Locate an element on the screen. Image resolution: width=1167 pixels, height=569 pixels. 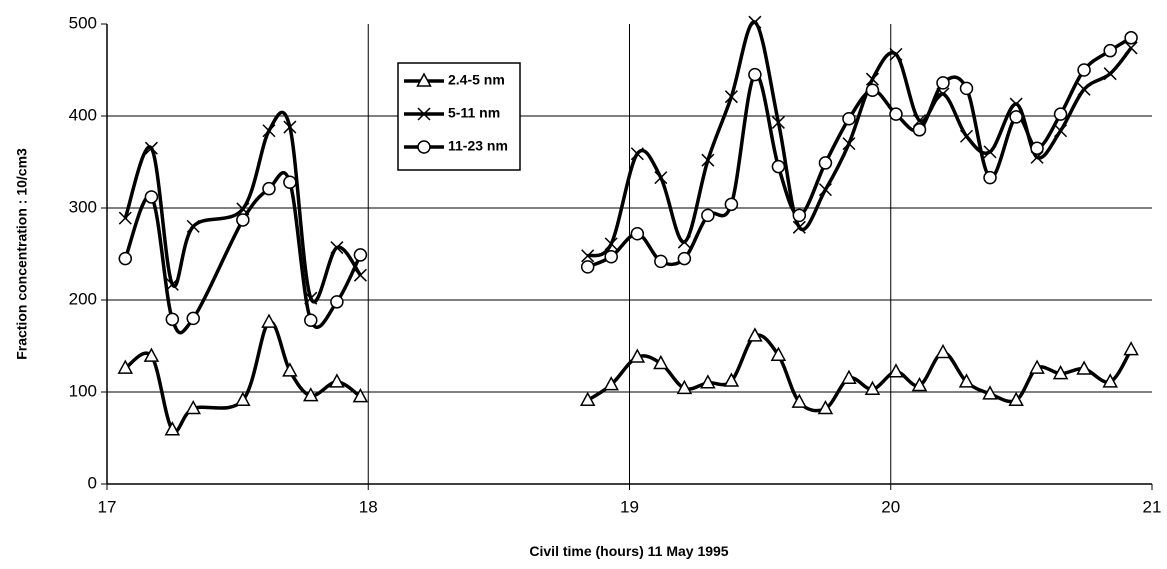
y-tick-label: 300 is located at coordinates (83, 206).